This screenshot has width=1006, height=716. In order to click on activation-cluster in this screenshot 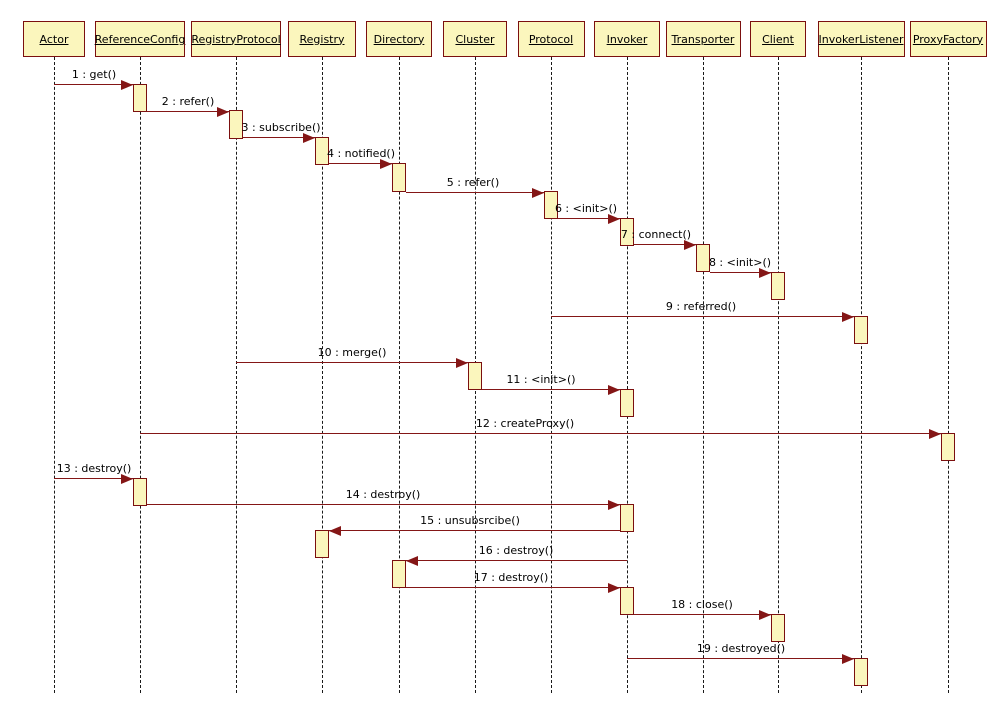, I will do `click(475, 376)`.